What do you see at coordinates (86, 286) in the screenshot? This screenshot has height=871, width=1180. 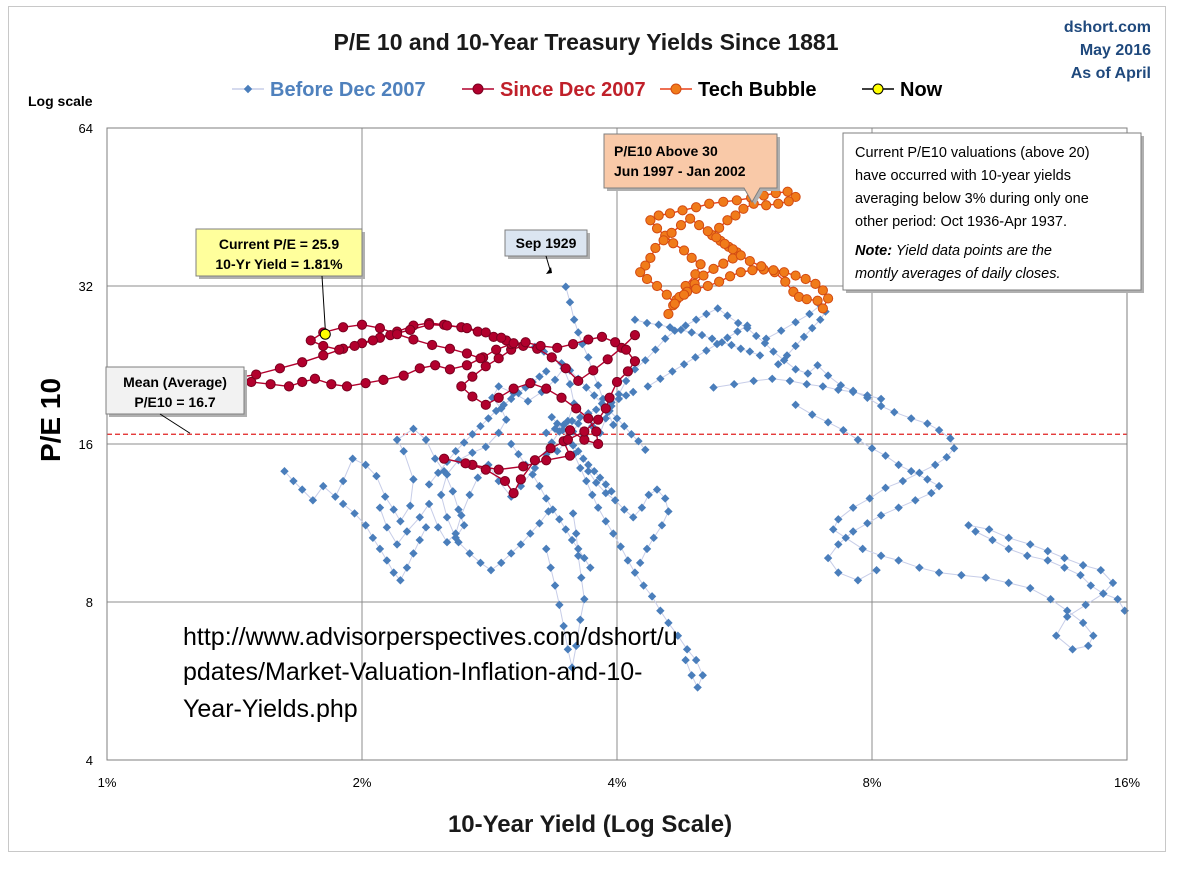 I see `y-tick-label: 32` at bounding box center [86, 286].